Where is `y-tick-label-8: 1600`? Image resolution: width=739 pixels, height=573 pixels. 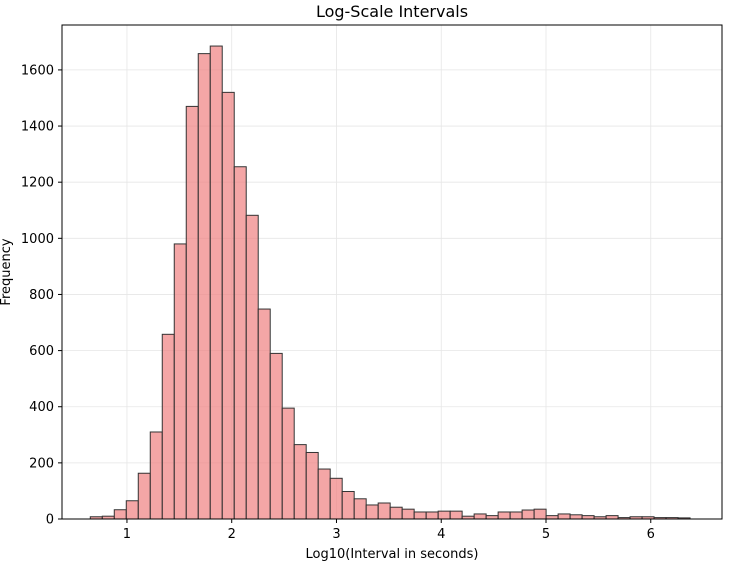 y-tick-label-8: 1600 is located at coordinates (37, 70).